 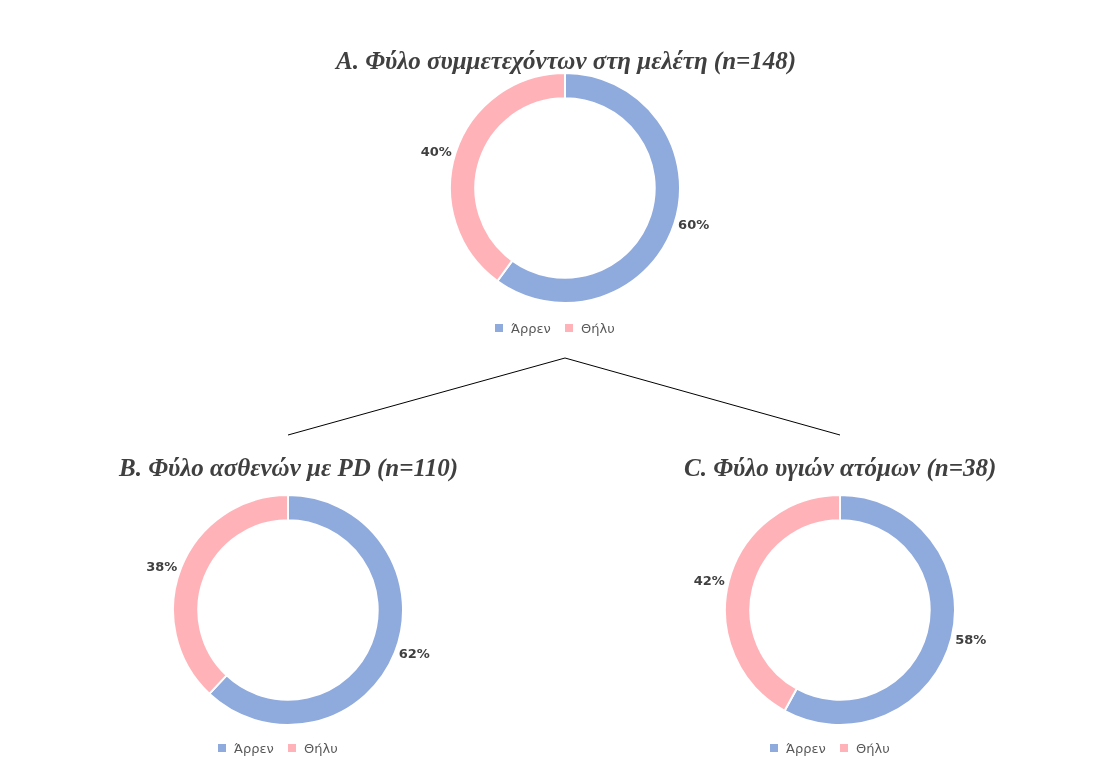 What do you see at coordinates (565, 61) in the screenshot?
I see `chart-title: A. Φύλο συμμετεχόντων στη μελέτη (n=148)` at bounding box center [565, 61].